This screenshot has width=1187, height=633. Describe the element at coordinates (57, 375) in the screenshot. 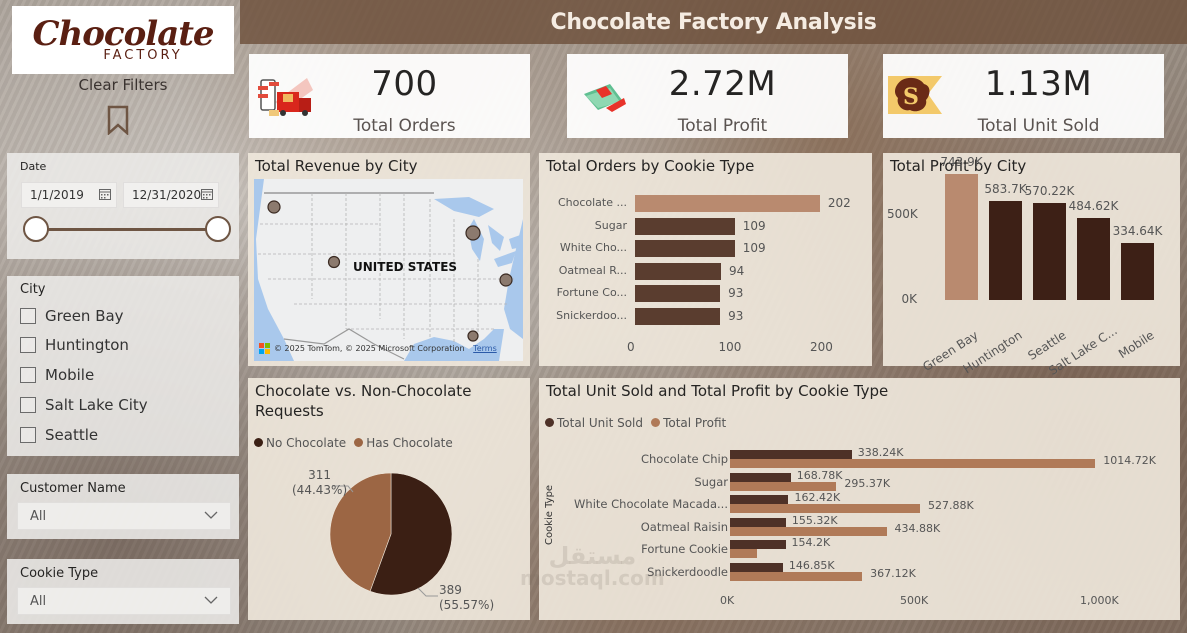

I see `city-option-mobile: Mobile` at that location.